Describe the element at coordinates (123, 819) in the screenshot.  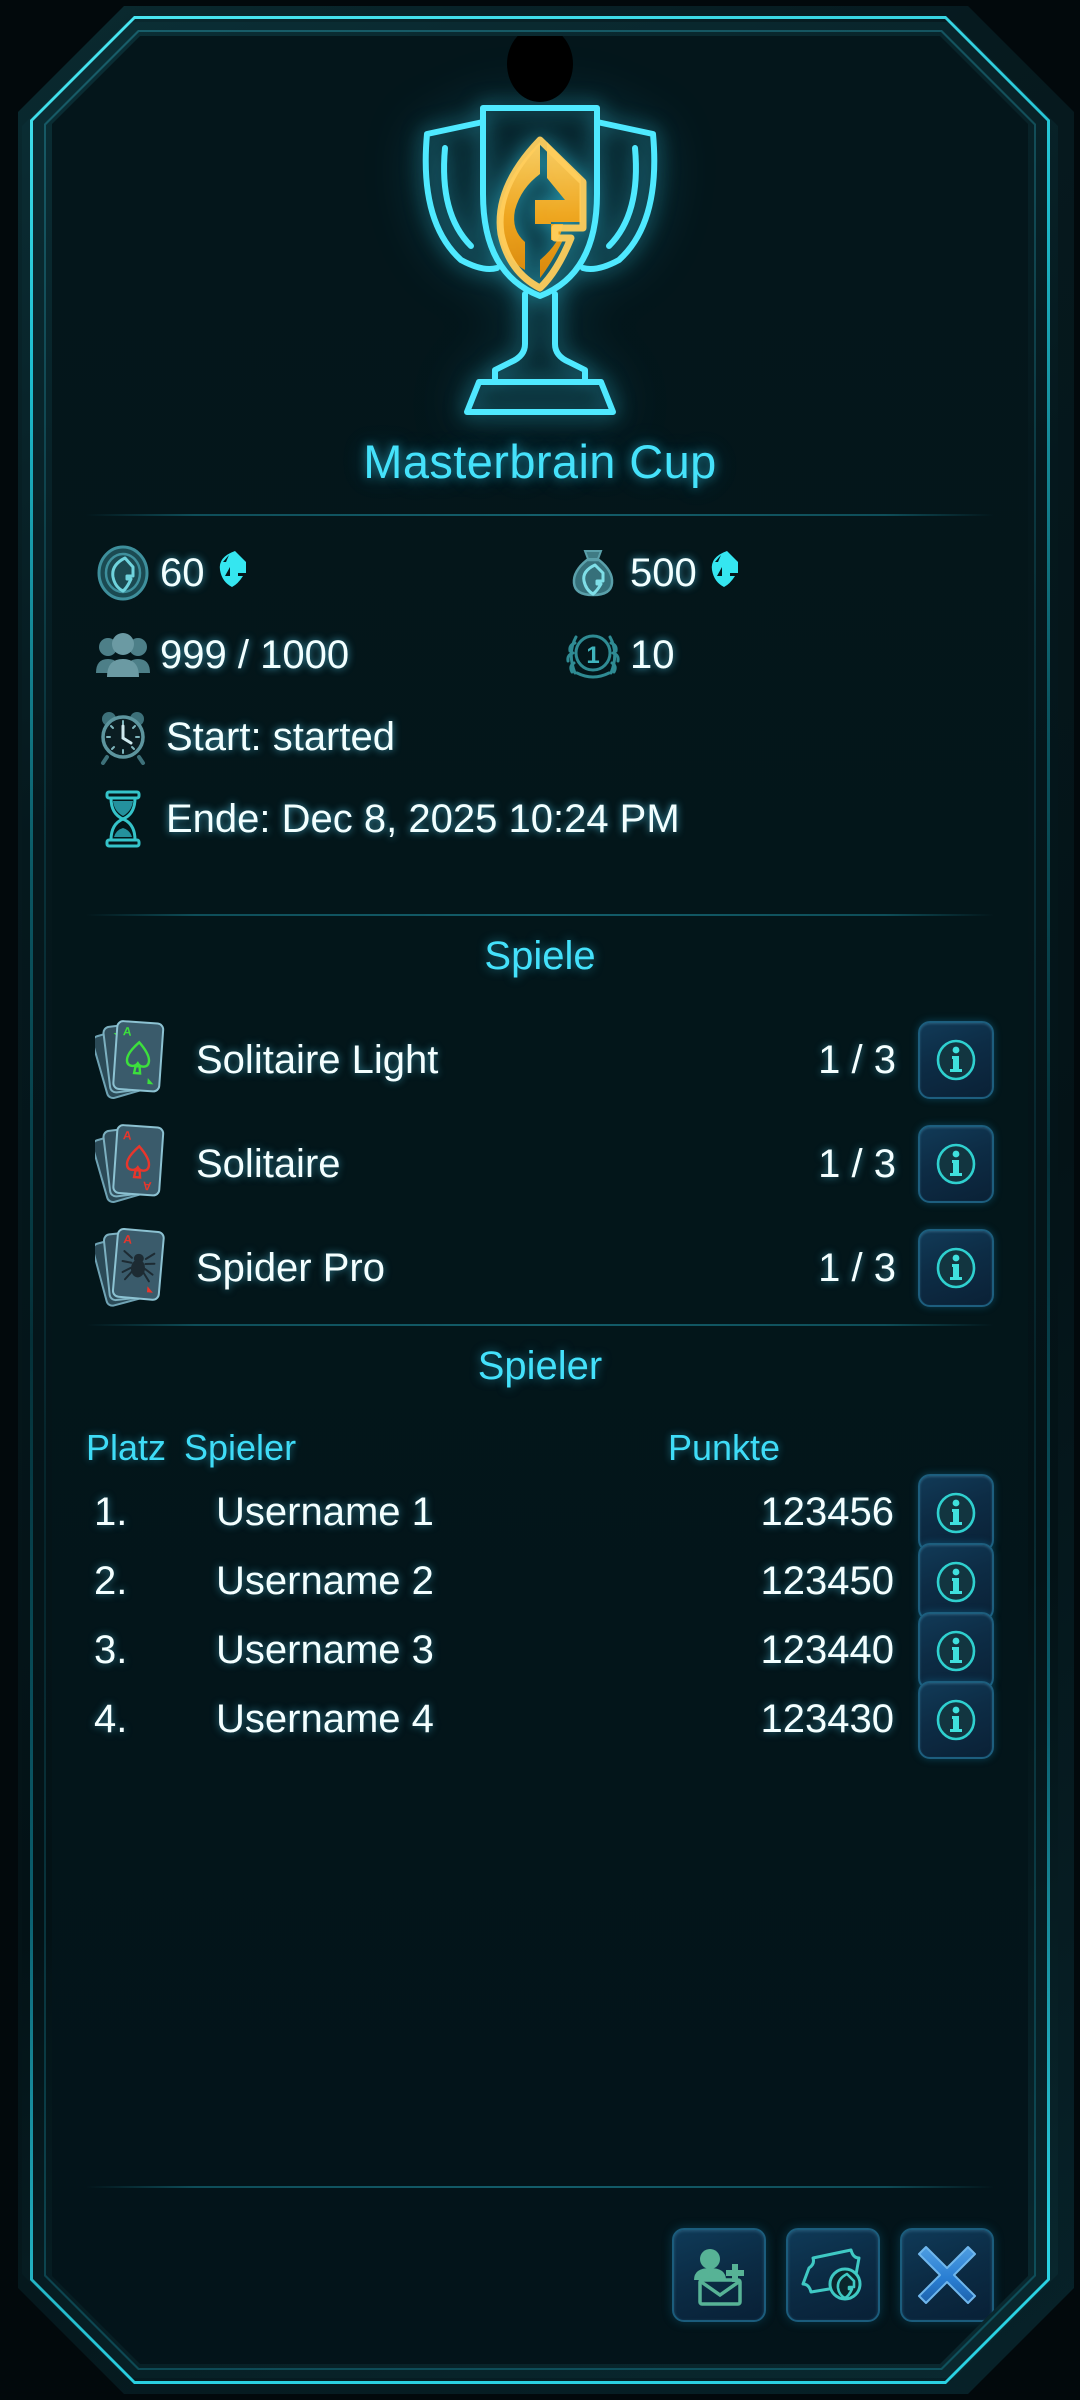
I see `hourglass-icon` at that location.